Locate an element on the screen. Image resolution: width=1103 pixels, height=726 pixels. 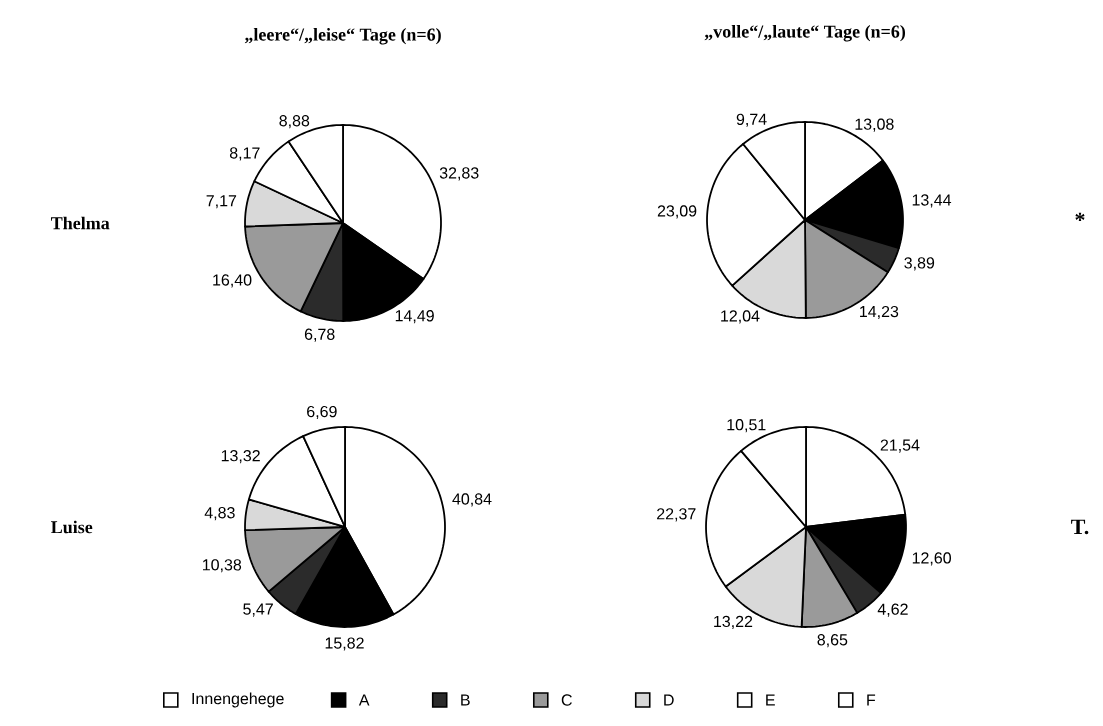
text: Thelma is located at coordinates (80, 223).